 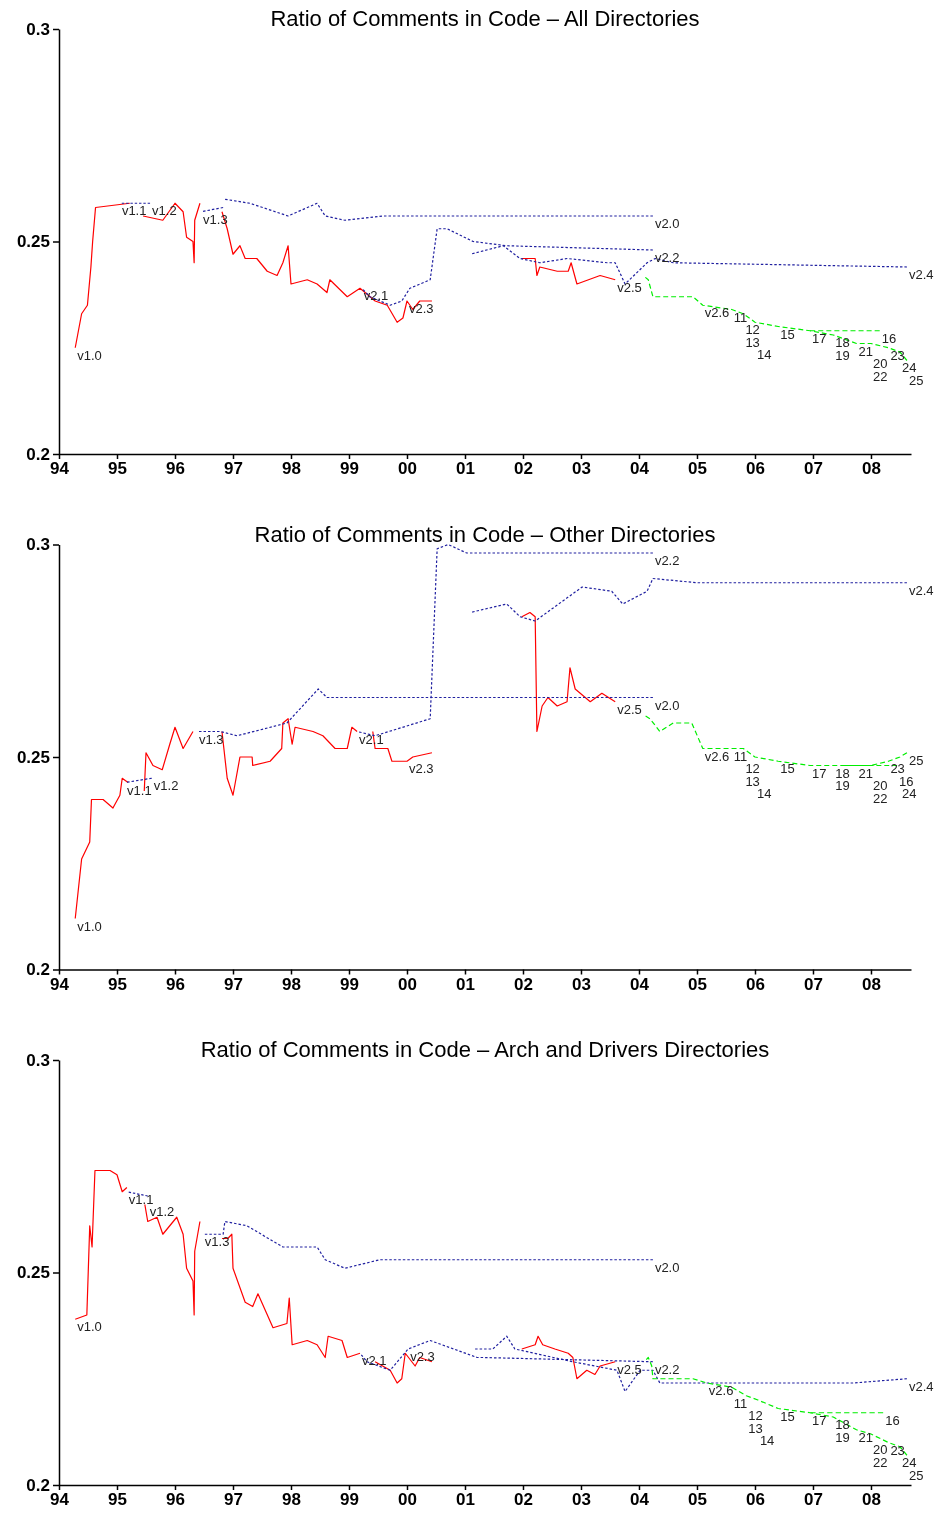 I want to click on chart-title: Ratio of Comments in Code – All Directories, so click(x=485, y=18).